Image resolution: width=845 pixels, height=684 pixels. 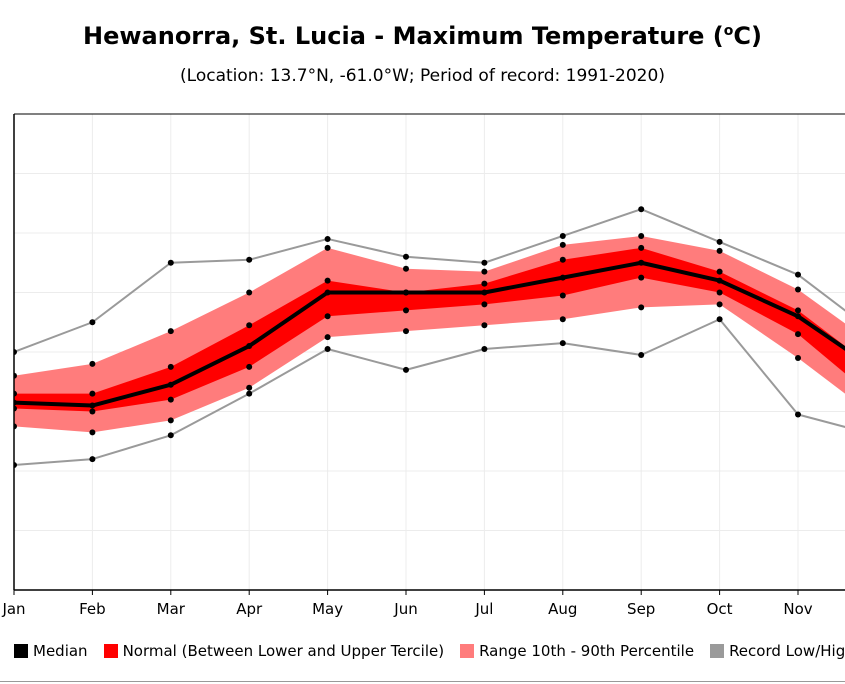 What do you see at coordinates (562, 609) in the screenshot?
I see `x-tick-label: Aug` at bounding box center [562, 609].